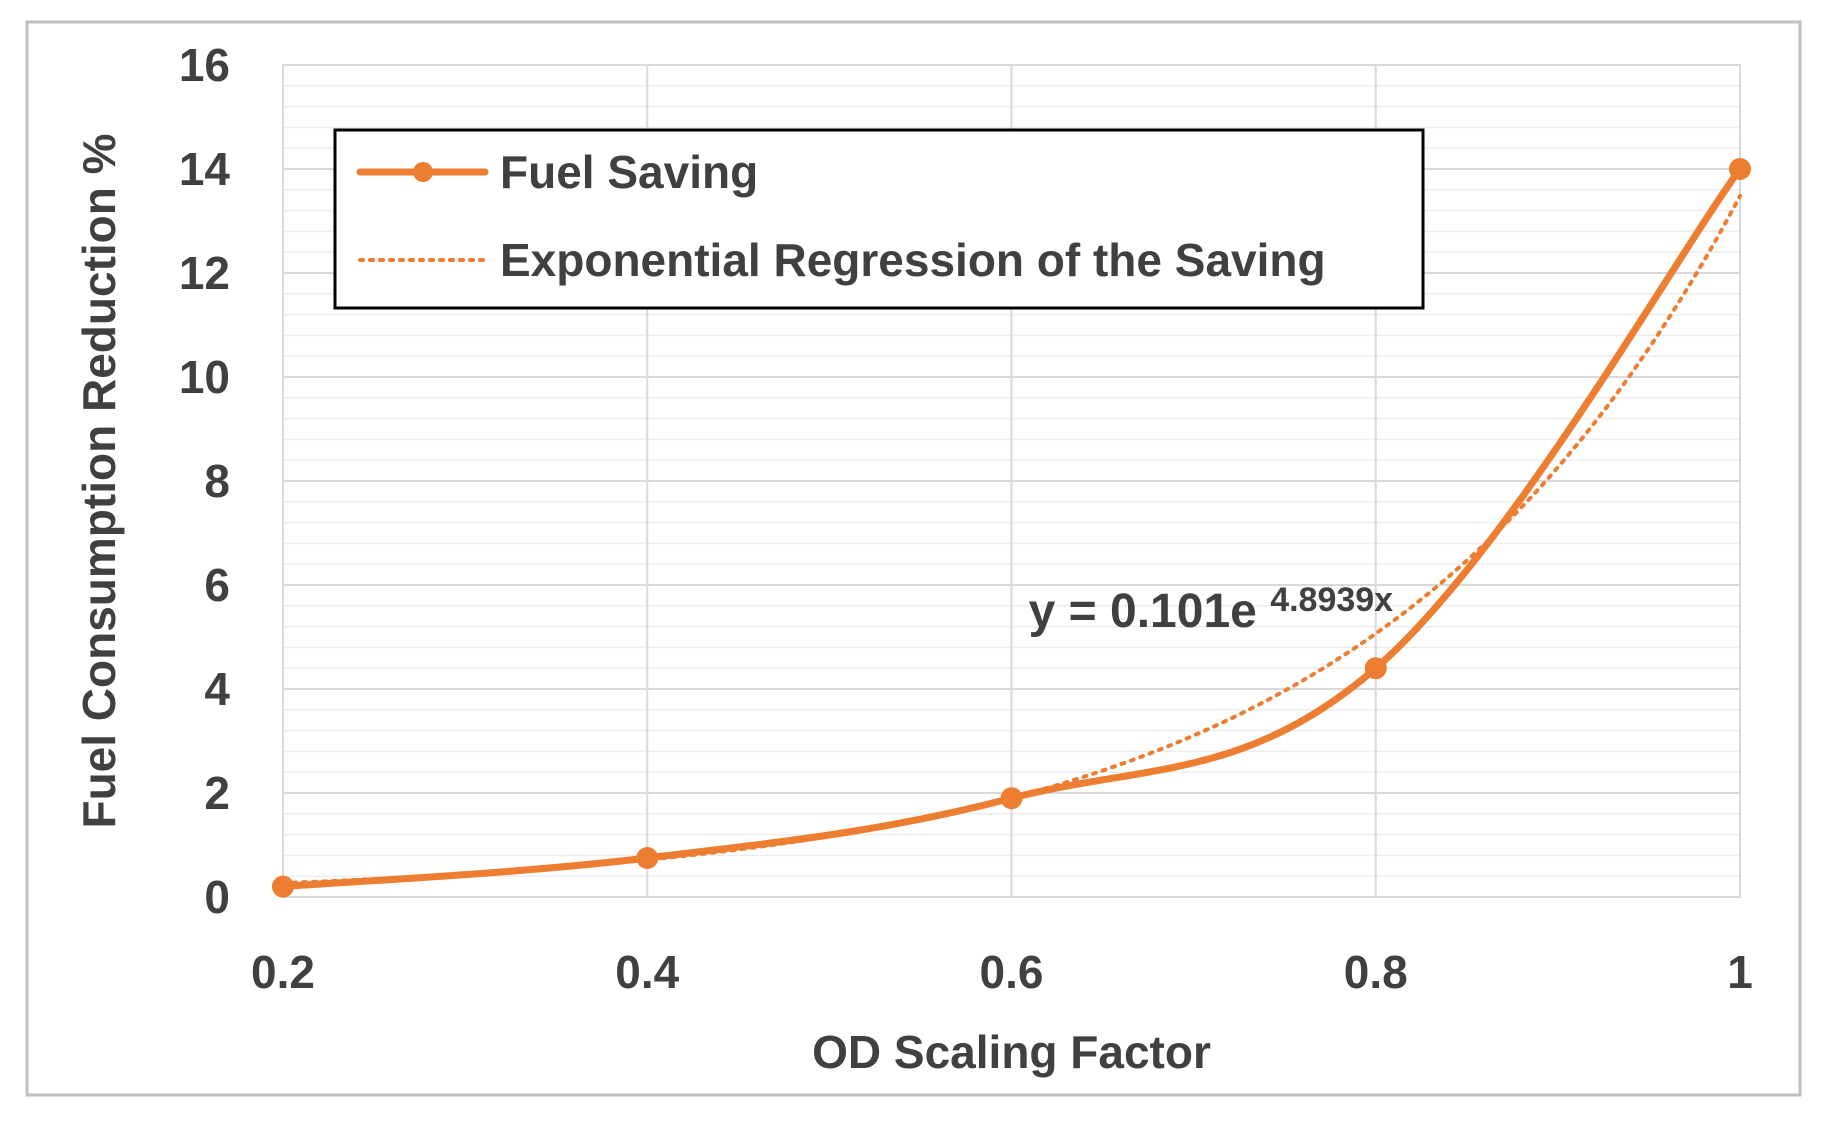 The image size is (1825, 1124). Describe the element at coordinates (205, 169) in the screenshot. I see `y-tick-label: 14` at that location.